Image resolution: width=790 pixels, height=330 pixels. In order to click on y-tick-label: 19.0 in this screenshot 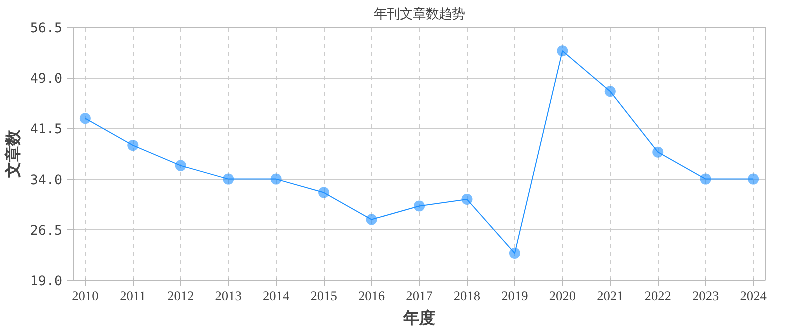, I will do `click(46, 282)`.